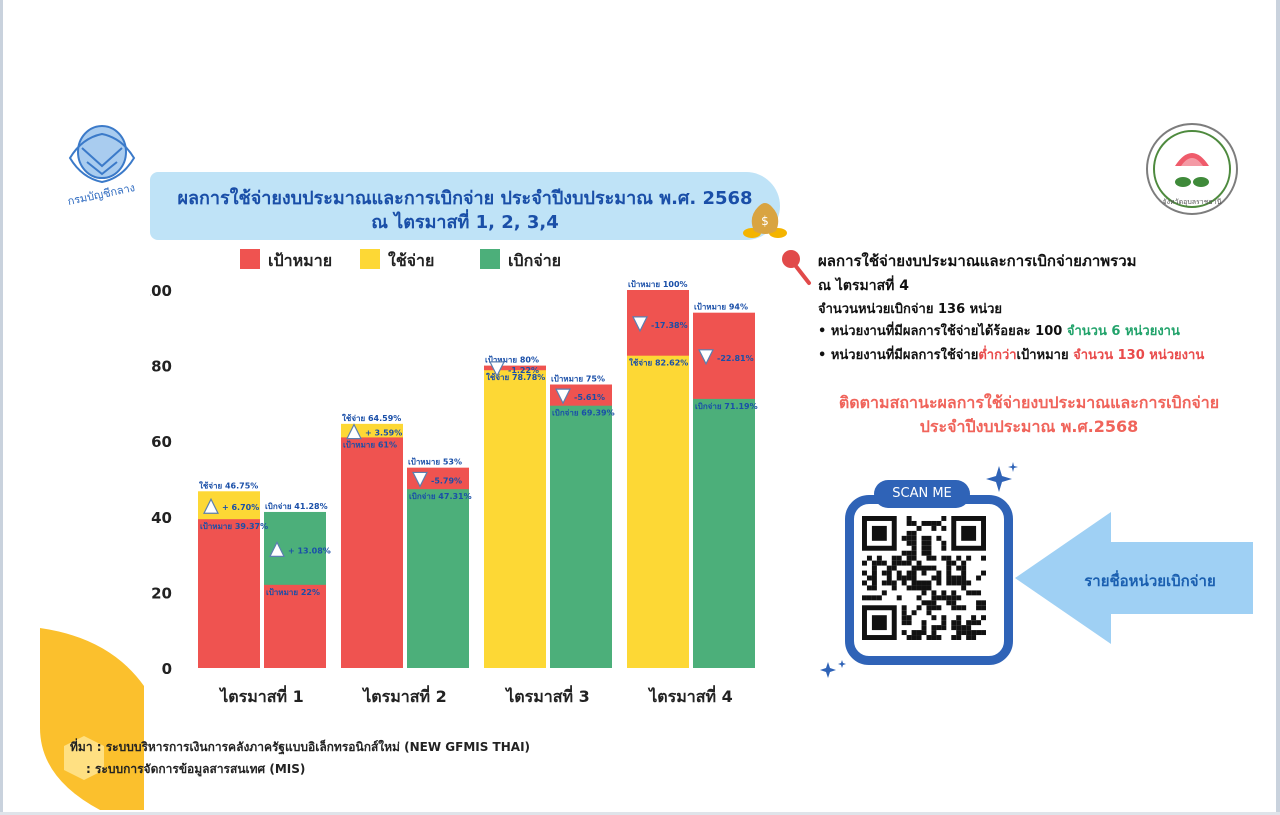 The image size is (1280, 815). Describe the element at coordinates (435, 462) in the screenshot. I see `bar-top-label: เป้าหมาย 53%` at that location.